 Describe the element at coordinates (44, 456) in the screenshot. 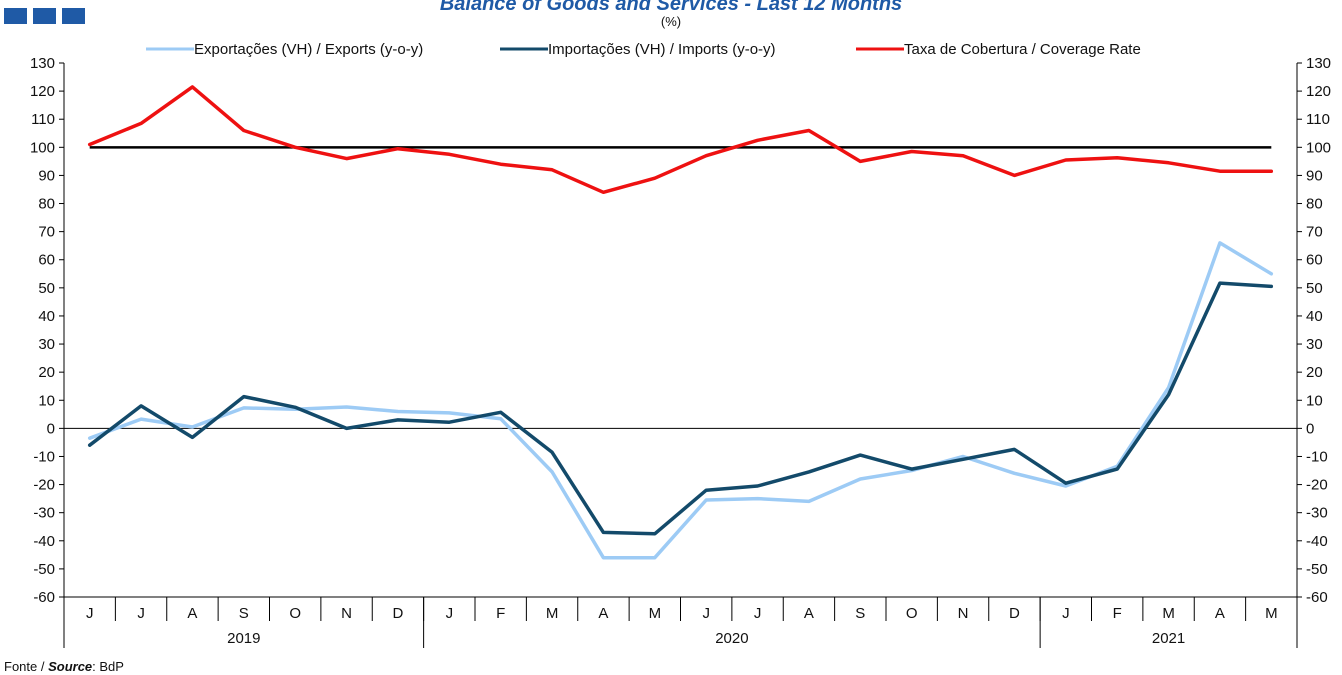

I see `y-tick-label-left: -10` at that location.